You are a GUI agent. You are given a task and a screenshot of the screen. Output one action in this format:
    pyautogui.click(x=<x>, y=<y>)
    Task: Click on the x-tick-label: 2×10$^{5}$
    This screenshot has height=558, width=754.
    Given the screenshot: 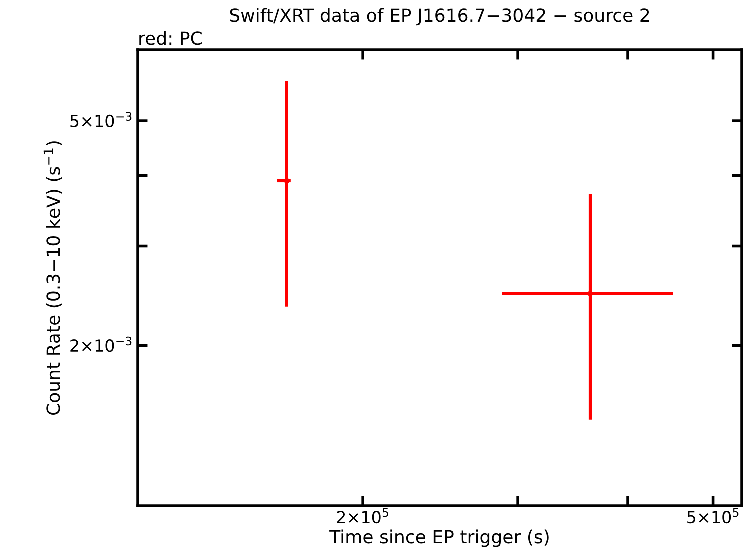 What is the action you would take?
    pyautogui.click(x=362, y=516)
    